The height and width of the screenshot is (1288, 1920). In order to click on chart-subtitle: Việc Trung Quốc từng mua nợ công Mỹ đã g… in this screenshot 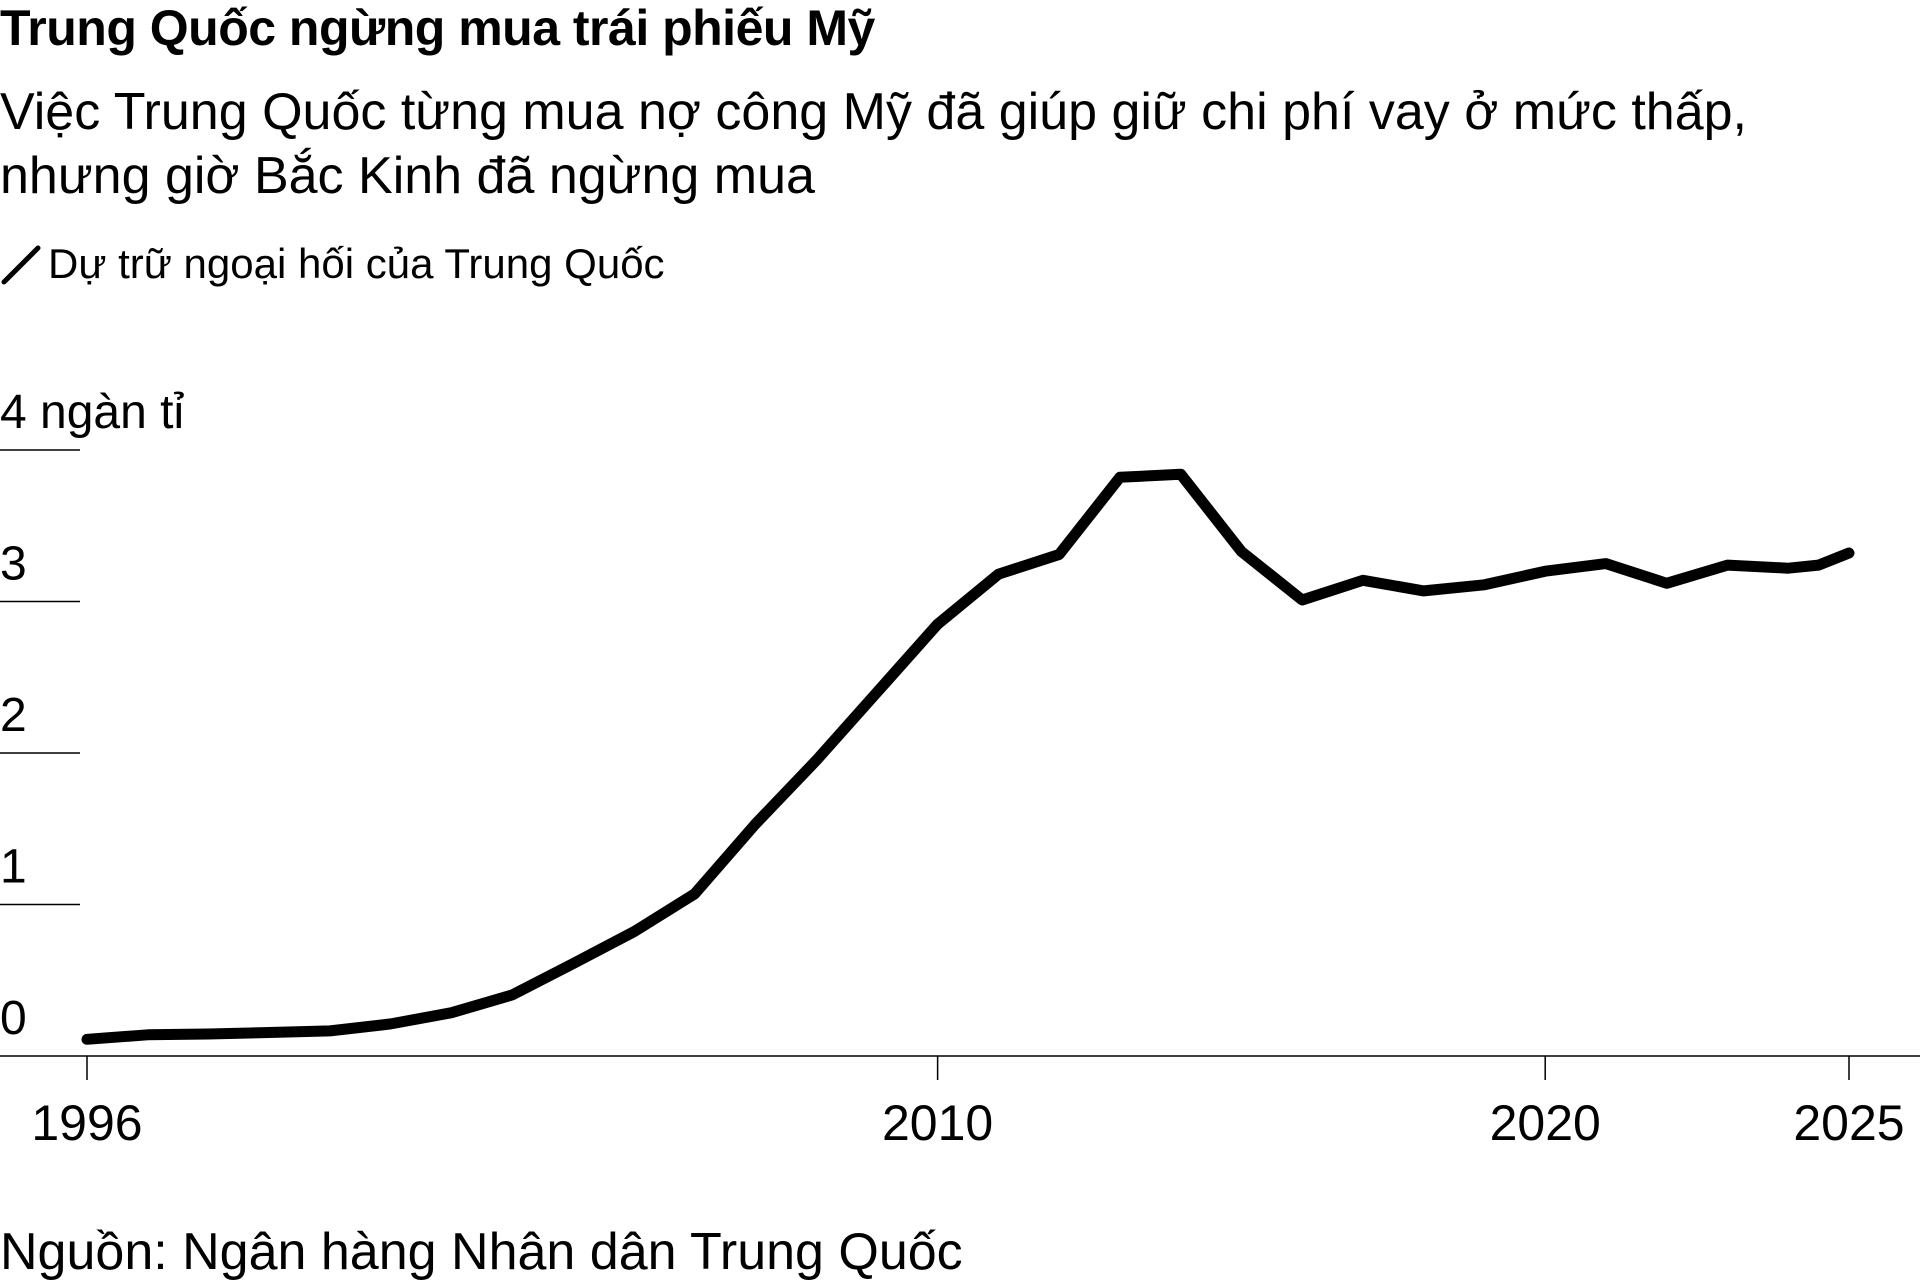, I will do `click(873, 144)`.